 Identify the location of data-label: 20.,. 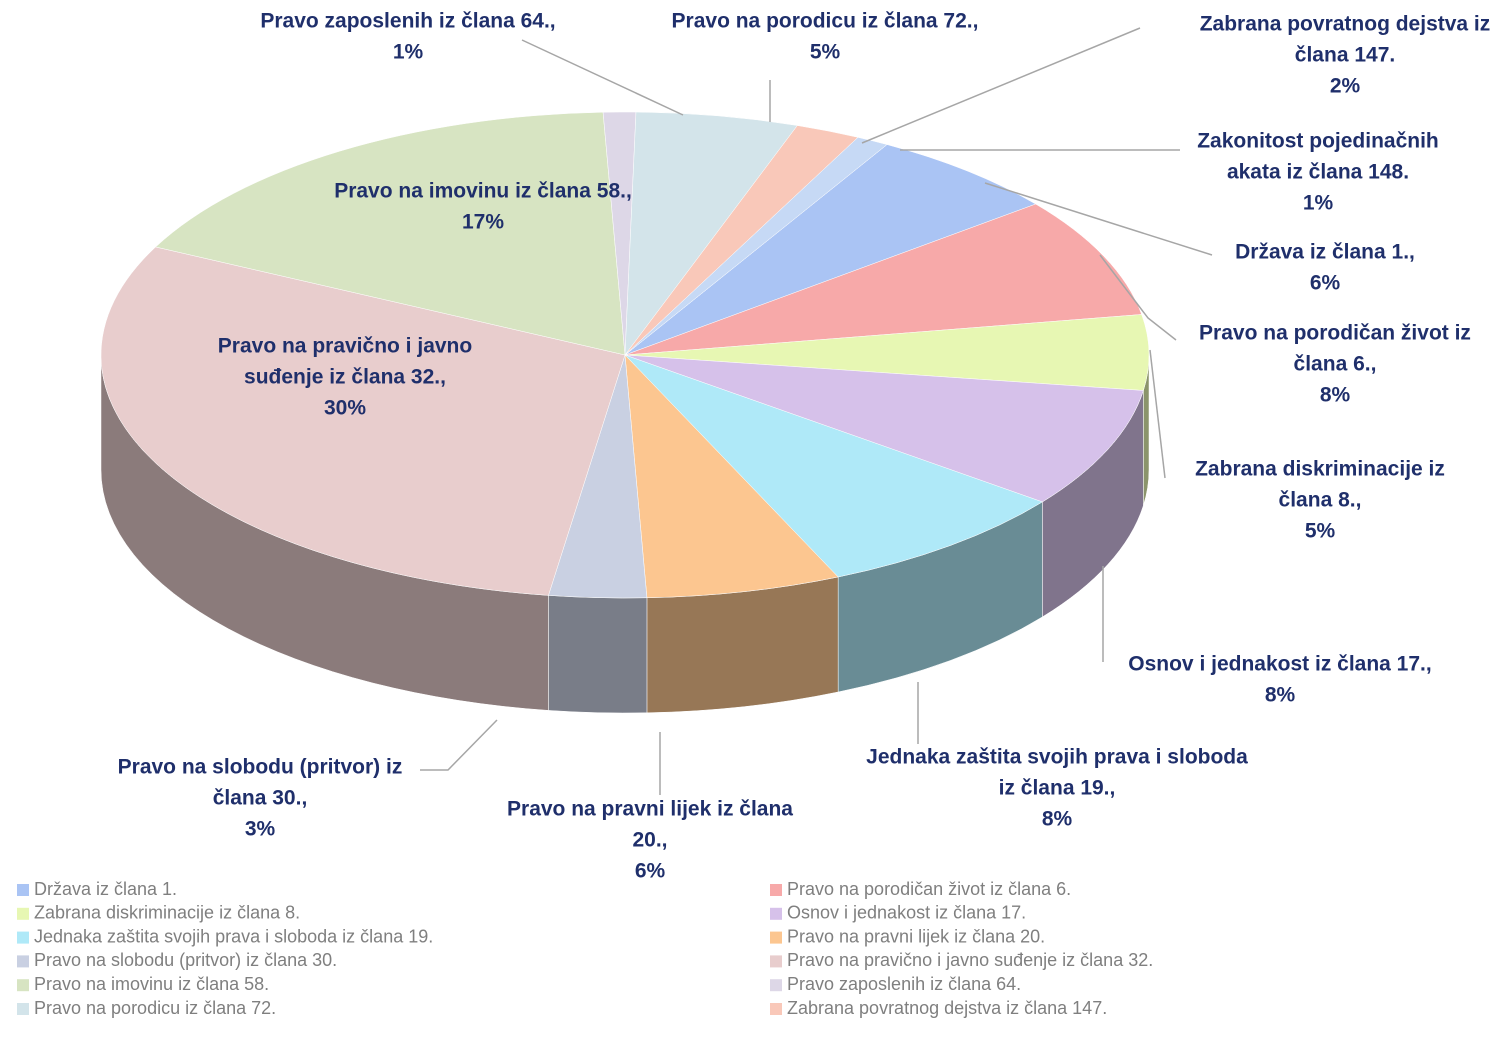
(649, 840).